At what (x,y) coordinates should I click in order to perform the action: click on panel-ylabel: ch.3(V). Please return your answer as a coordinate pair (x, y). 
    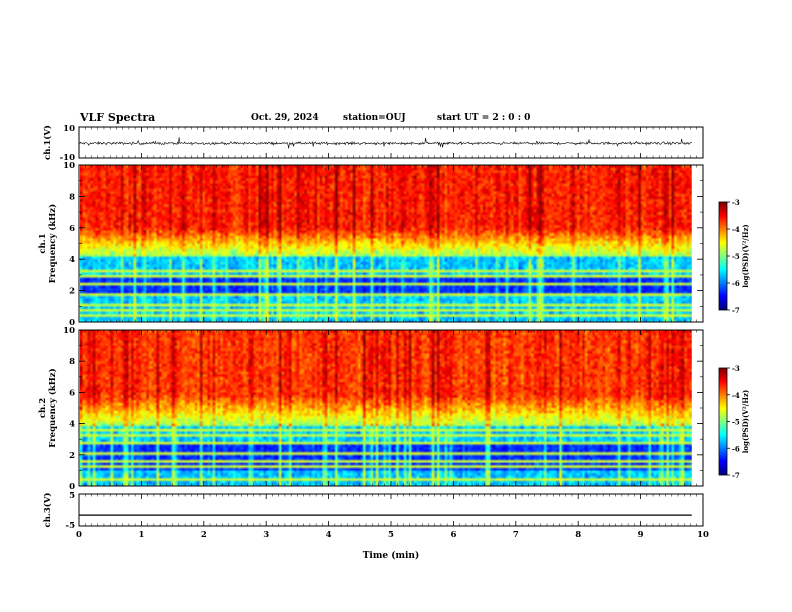
    Looking at the image, I should click on (47, 510).